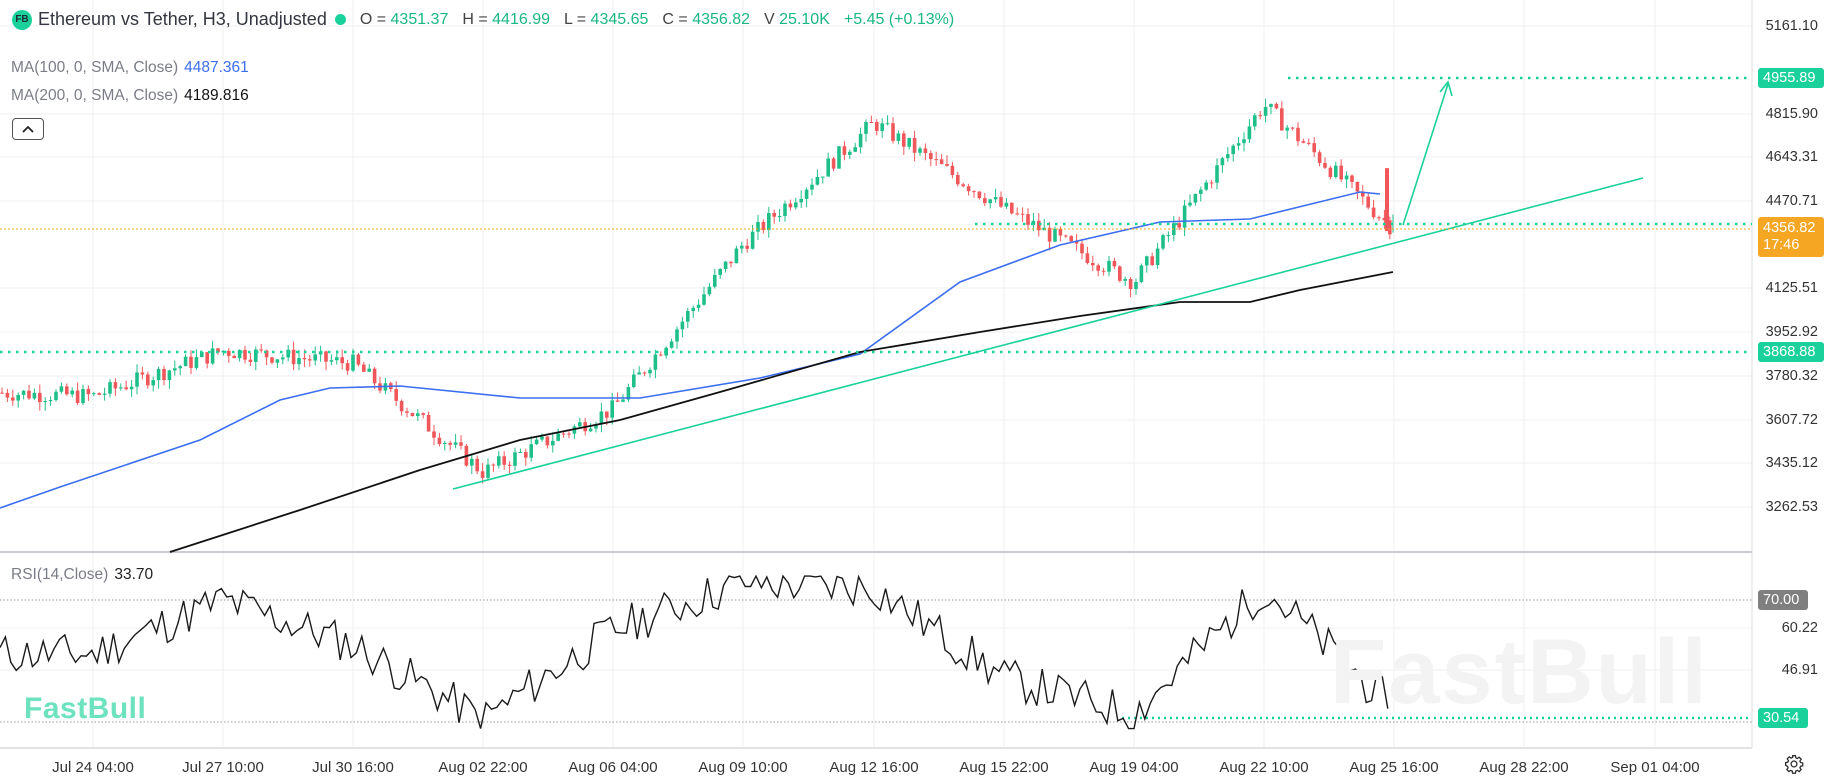  I want to click on price-axis-tick: 5161.10, so click(1791, 26).